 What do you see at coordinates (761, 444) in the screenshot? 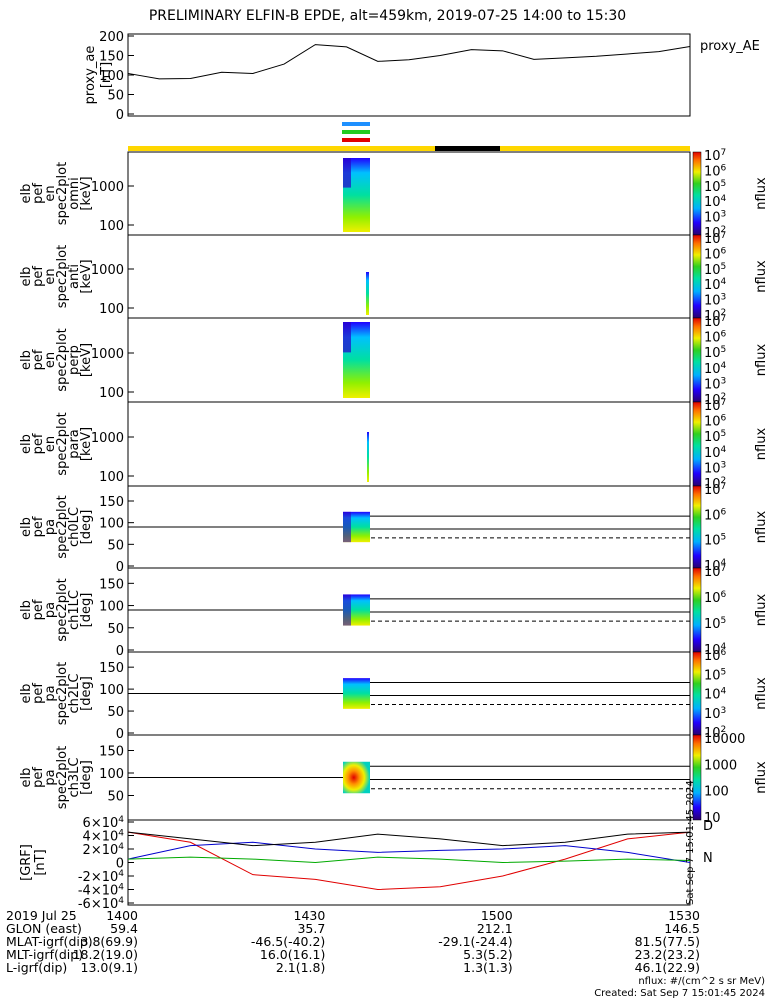
I see `elb-pef-en-spec2plot-para-zlabel: nflux` at bounding box center [761, 444].